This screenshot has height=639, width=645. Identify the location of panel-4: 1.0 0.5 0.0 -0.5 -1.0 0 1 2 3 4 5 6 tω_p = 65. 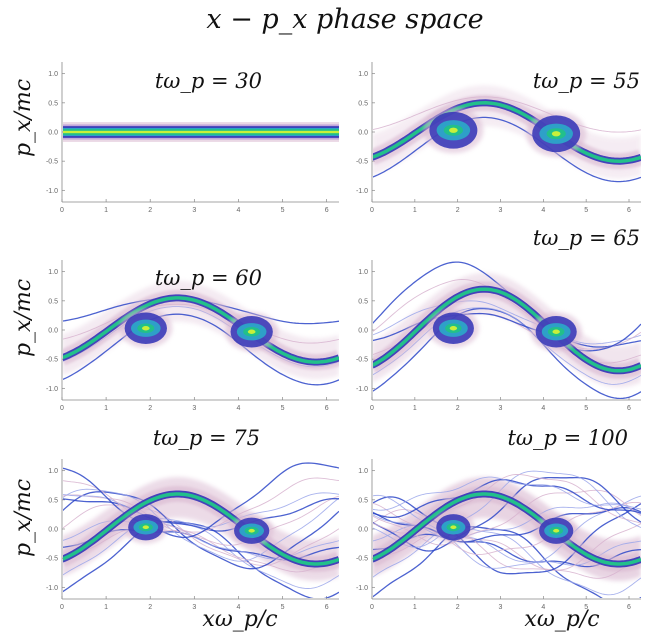
(498, 319).